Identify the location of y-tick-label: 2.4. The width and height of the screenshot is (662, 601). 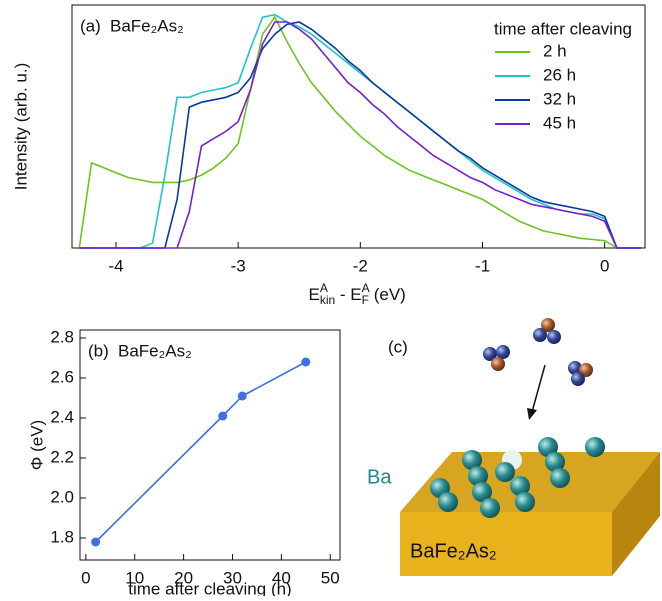
(62, 416).